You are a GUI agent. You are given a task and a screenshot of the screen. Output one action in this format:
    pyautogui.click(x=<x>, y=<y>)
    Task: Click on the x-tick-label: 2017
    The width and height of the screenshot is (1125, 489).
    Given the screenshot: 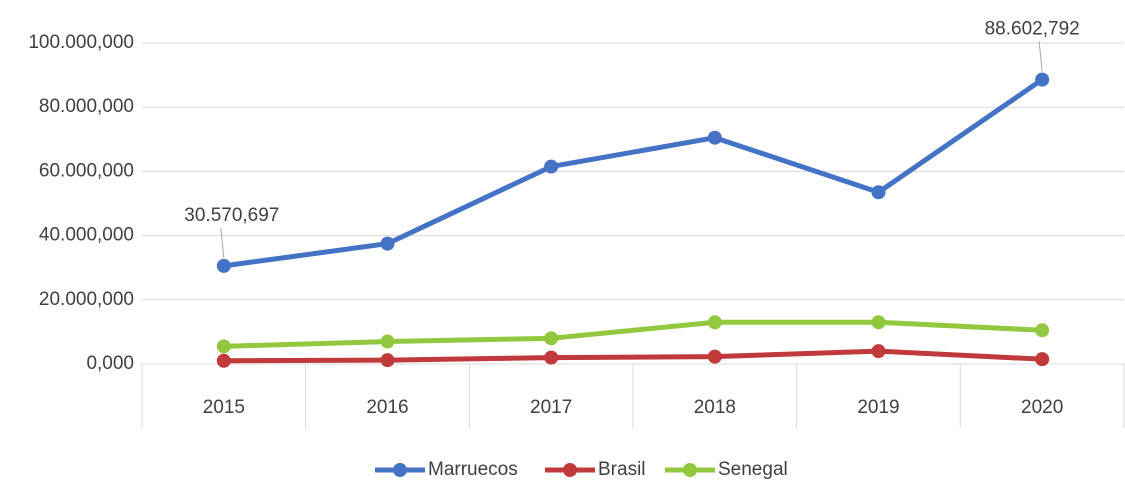 What is the action you would take?
    pyautogui.click(x=551, y=407)
    